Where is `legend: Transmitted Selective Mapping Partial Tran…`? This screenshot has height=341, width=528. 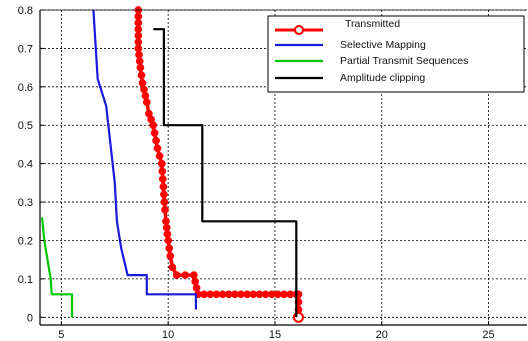 legend: Transmitted Selective Mapping Partial Tran… is located at coordinates (396, 54).